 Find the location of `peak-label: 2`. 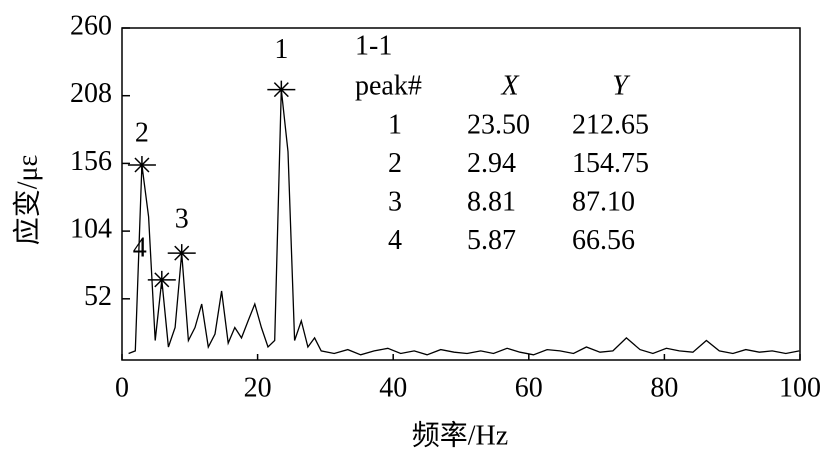

peak-label: 2 is located at coordinates (142, 132).